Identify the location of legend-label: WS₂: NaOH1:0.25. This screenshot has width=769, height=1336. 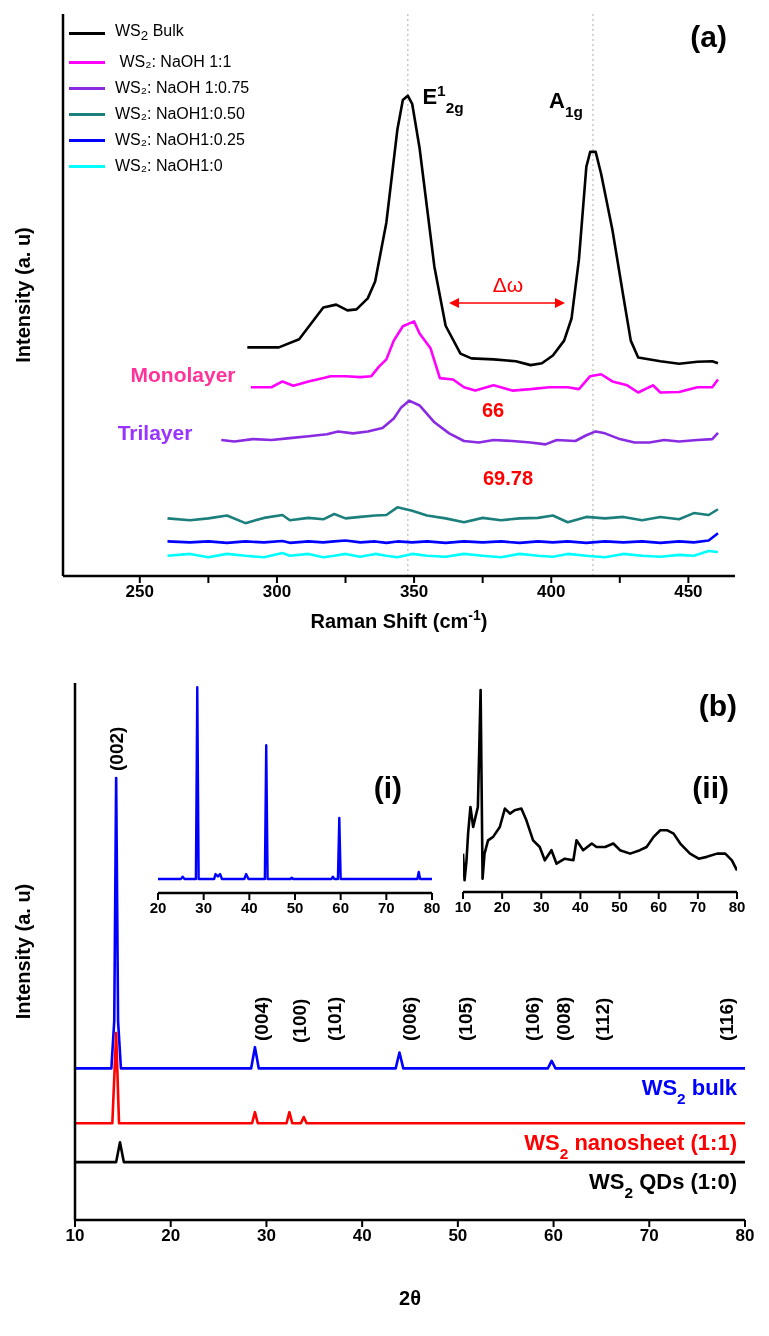
(180, 140).